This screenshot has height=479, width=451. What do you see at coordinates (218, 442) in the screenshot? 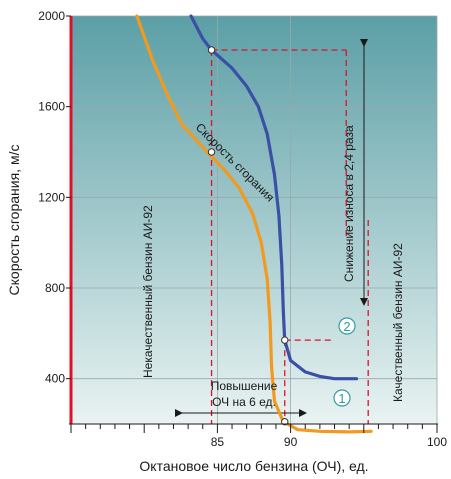
I see `x-tick-label: 85` at bounding box center [218, 442].